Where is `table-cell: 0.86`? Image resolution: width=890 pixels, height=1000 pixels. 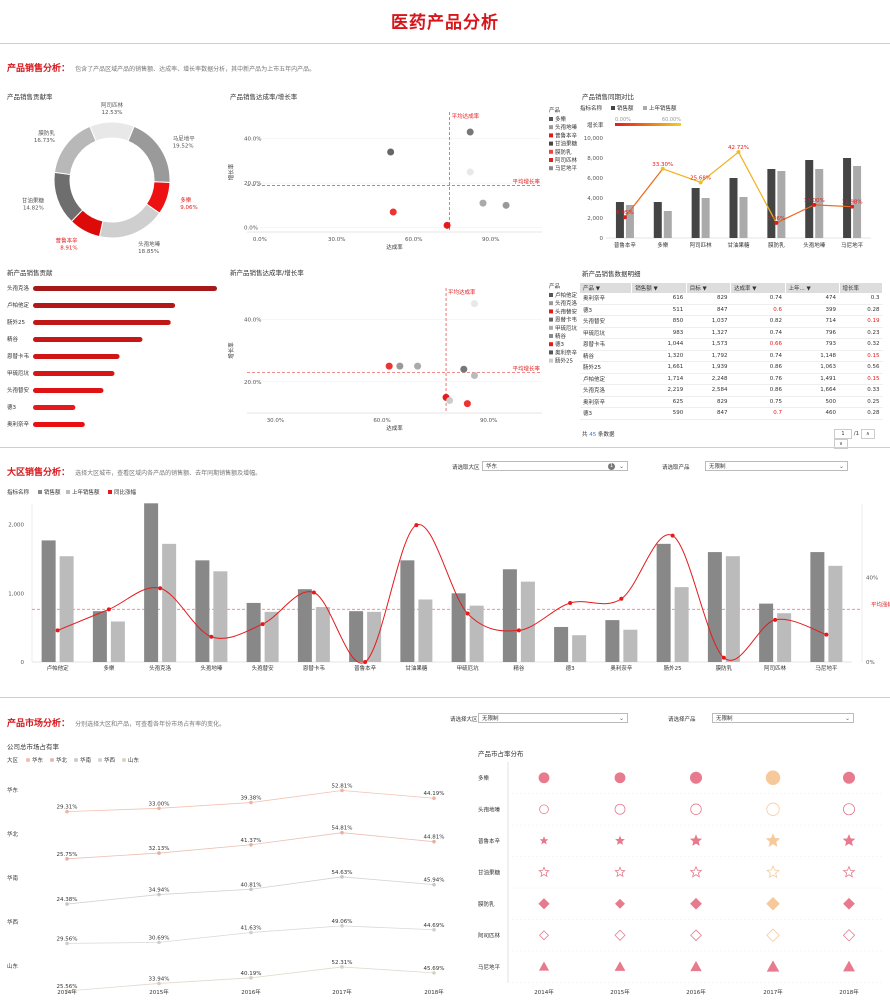
table-cell: 0.86 is located at coordinates (757, 367).